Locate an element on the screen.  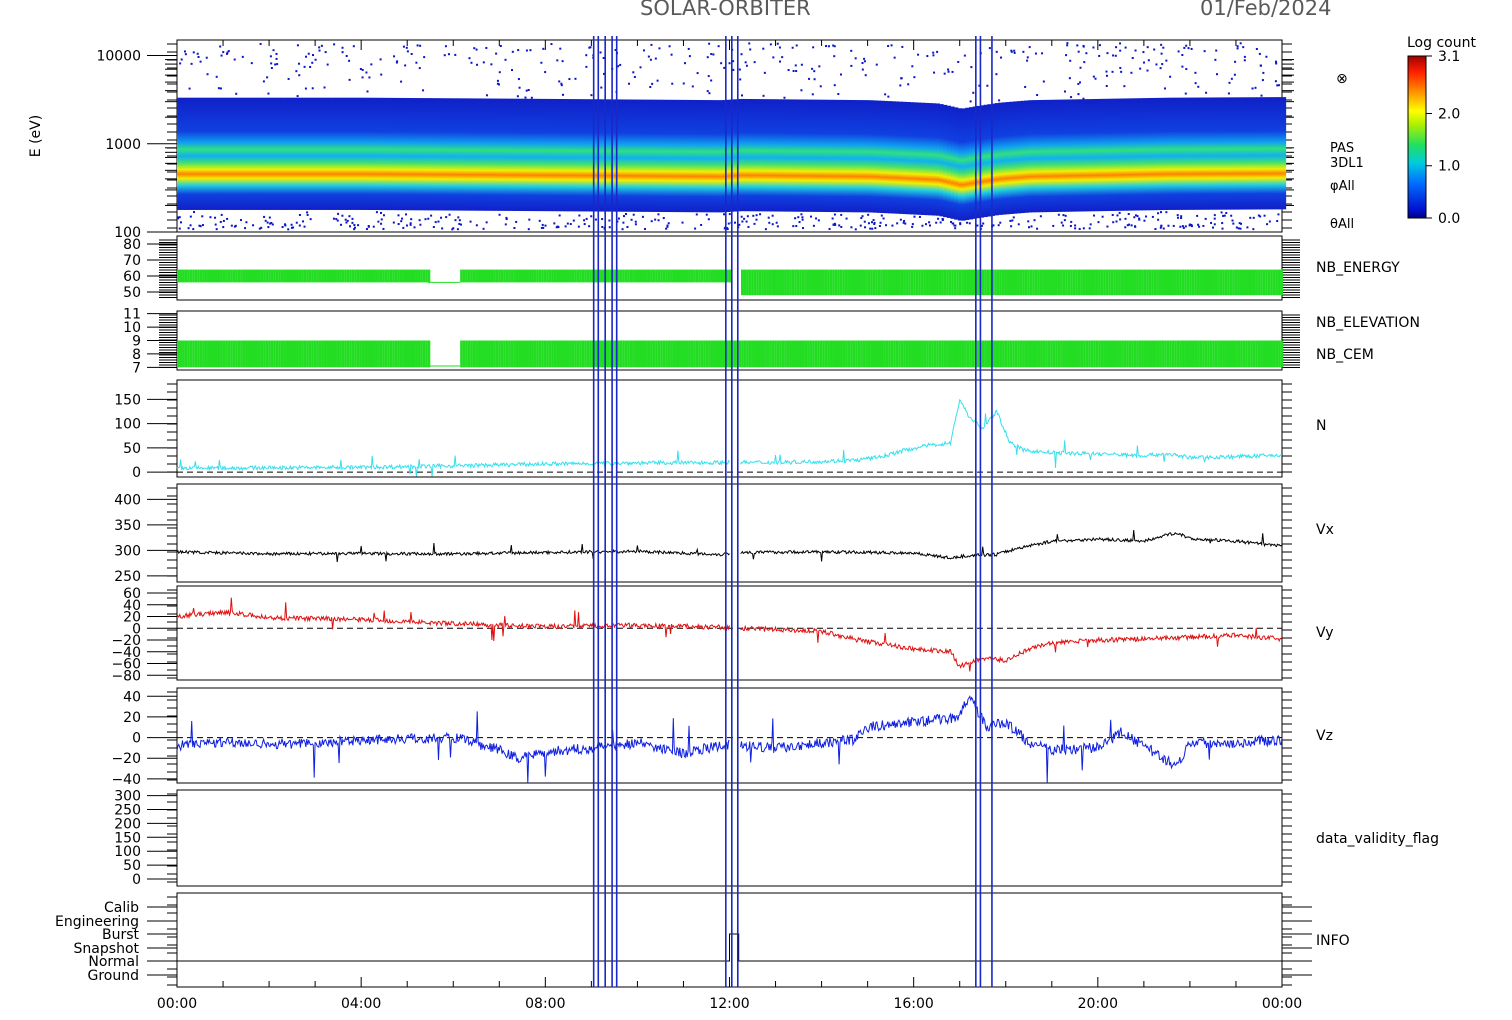
vx-series-line is located at coordinates (729, 546).